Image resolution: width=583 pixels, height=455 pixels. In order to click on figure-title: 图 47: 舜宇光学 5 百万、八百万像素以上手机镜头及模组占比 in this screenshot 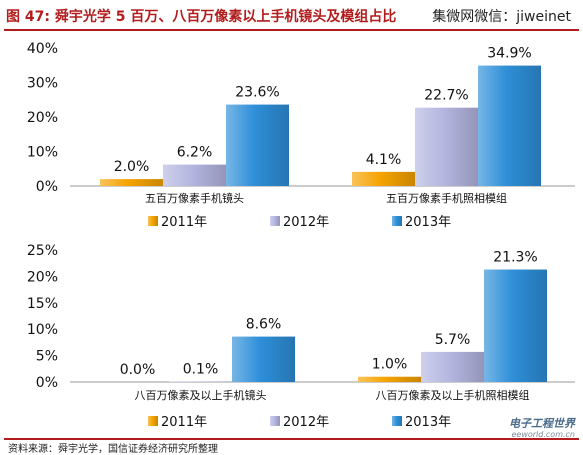, I will do `click(201, 17)`.